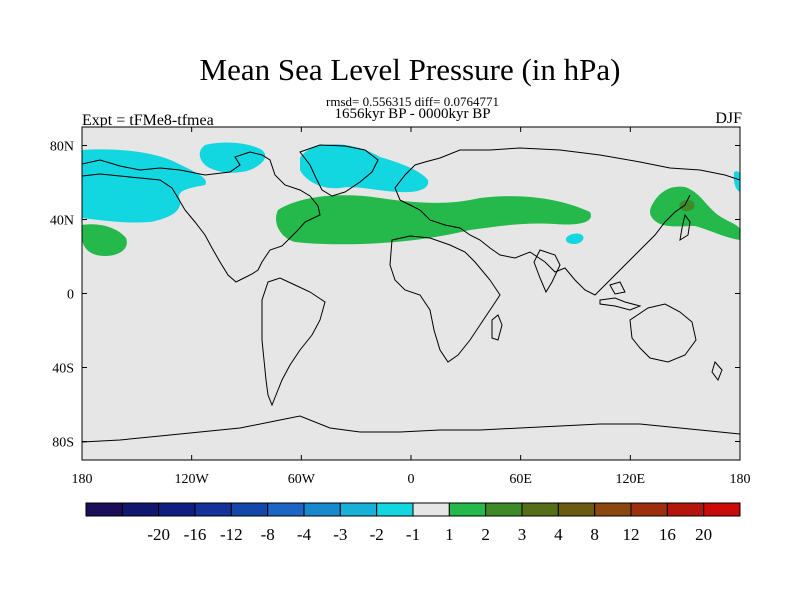 Image resolution: width=800 pixels, height=600 pixels. What do you see at coordinates (663, 333) in the screenshot?
I see `coastline-australia` at bounding box center [663, 333].